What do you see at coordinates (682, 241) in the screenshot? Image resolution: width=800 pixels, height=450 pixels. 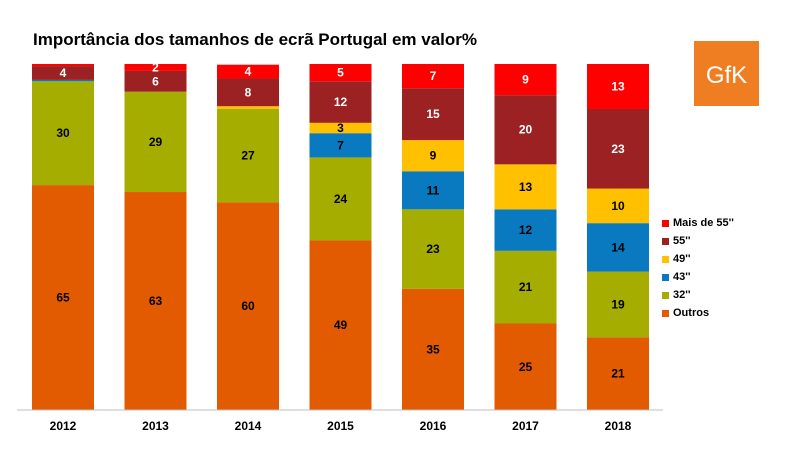 I see `legend-label: 55''` at bounding box center [682, 241].